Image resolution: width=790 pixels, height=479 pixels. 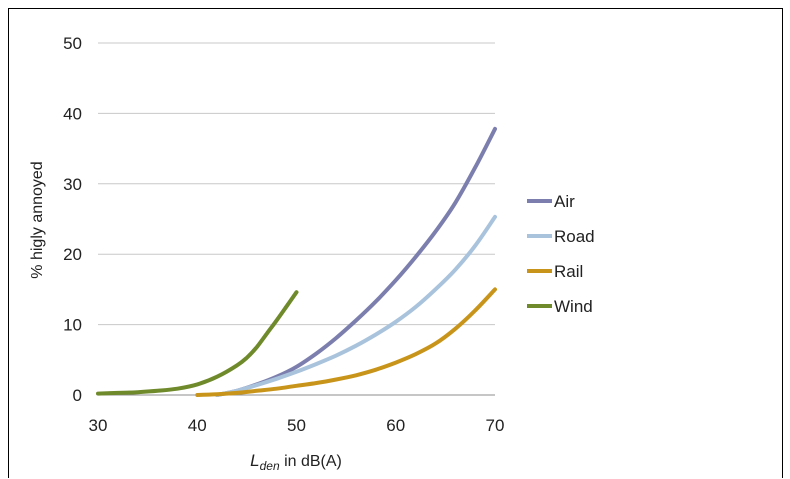 I want to click on y-tick-label: 40, so click(x=72, y=113).